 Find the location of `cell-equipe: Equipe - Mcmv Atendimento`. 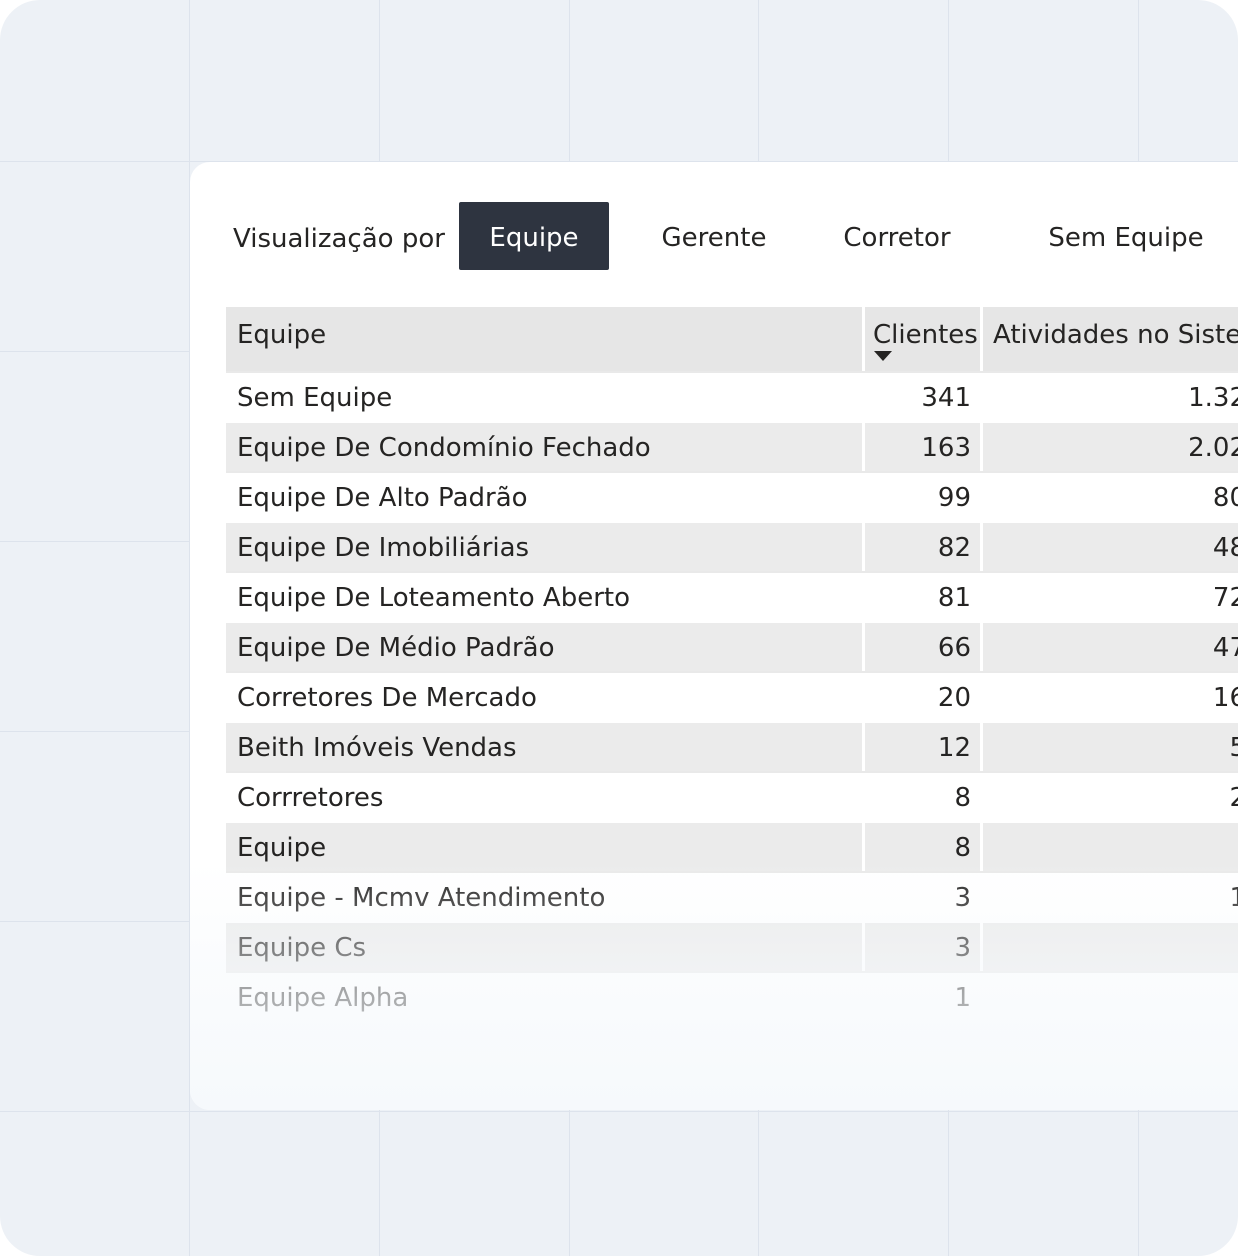

cell-equipe: Equipe - Mcmv Atendimento is located at coordinates (421, 898).